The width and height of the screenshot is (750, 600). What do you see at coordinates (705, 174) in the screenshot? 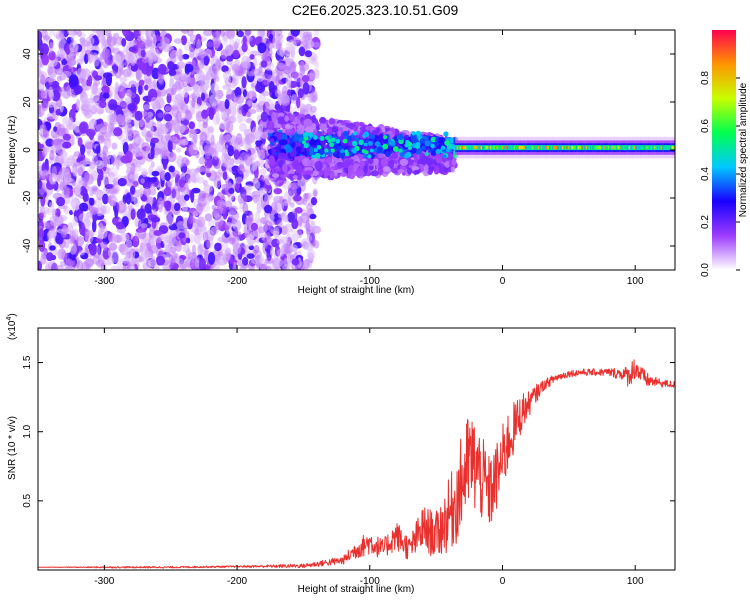
I see `colorbar-tick-label: 0.4` at bounding box center [705, 174].